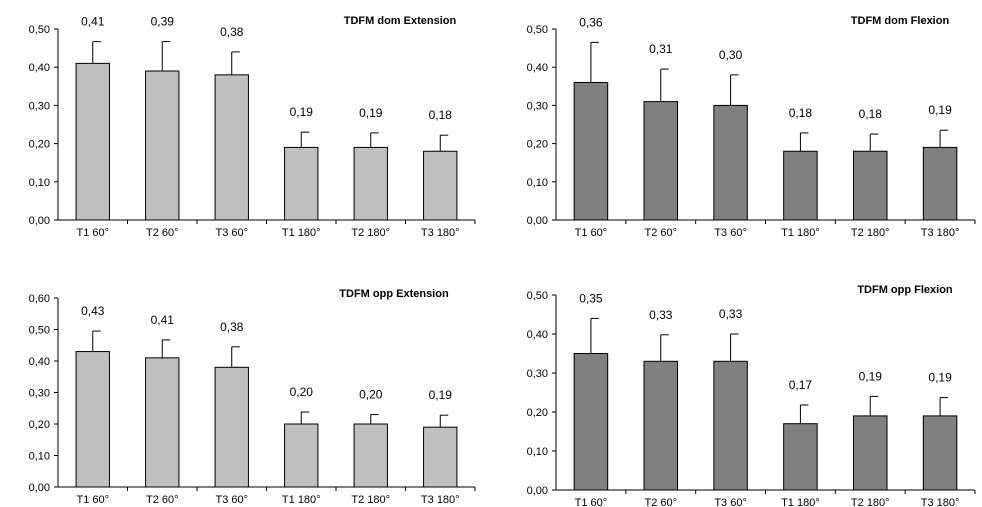 This screenshot has width=982, height=507. I want to click on data-label: 0,43, so click(93, 311).